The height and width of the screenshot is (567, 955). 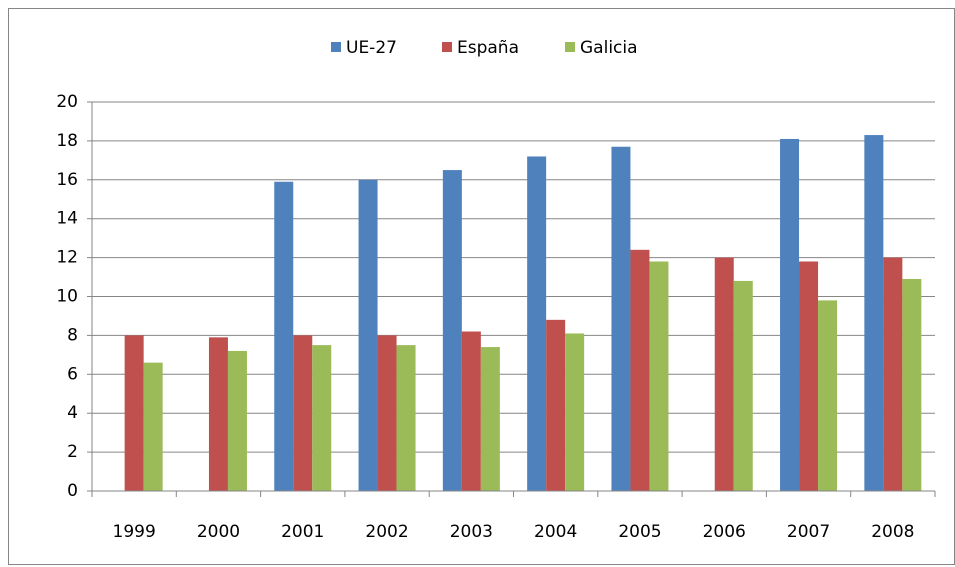 I want to click on legend-label: España, so click(x=488, y=48).